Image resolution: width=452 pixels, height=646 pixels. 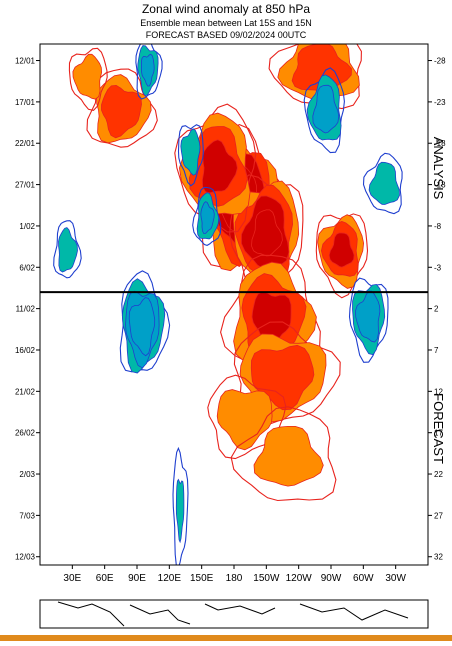 What do you see at coordinates (27, 267) in the screenshot?
I see `y-tick-label-left: 6/02` at bounding box center [27, 267].